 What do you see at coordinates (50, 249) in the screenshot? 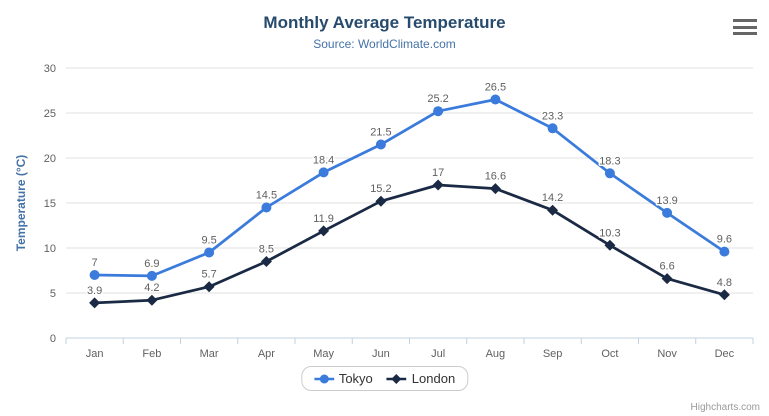
I see `y-tick-label: 10` at bounding box center [50, 249].